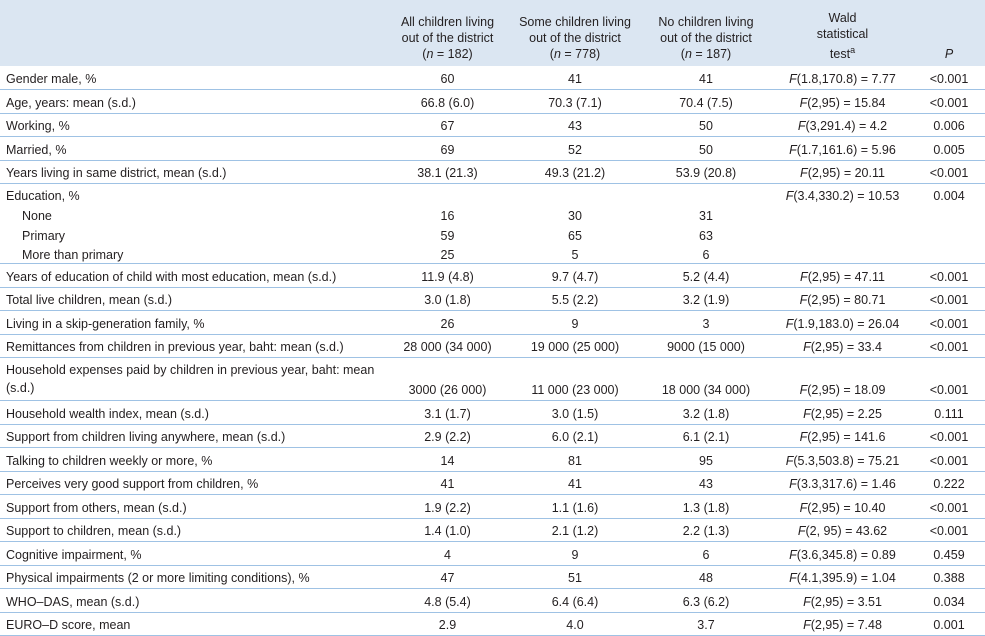 The image size is (985, 636). What do you see at coordinates (447, 216) in the screenshot?
I see `data-cell: 16` at bounding box center [447, 216].